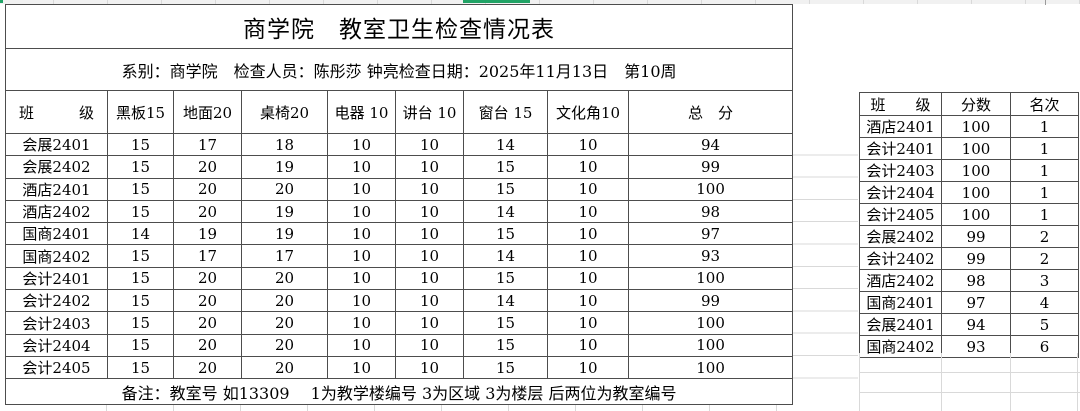 Image resolution: width=1080 pixels, height=411 pixels. What do you see at coordinates (976, 104) in the screenshot?
I see `column-header-cell: 分数` at bounding box center [976, 104].